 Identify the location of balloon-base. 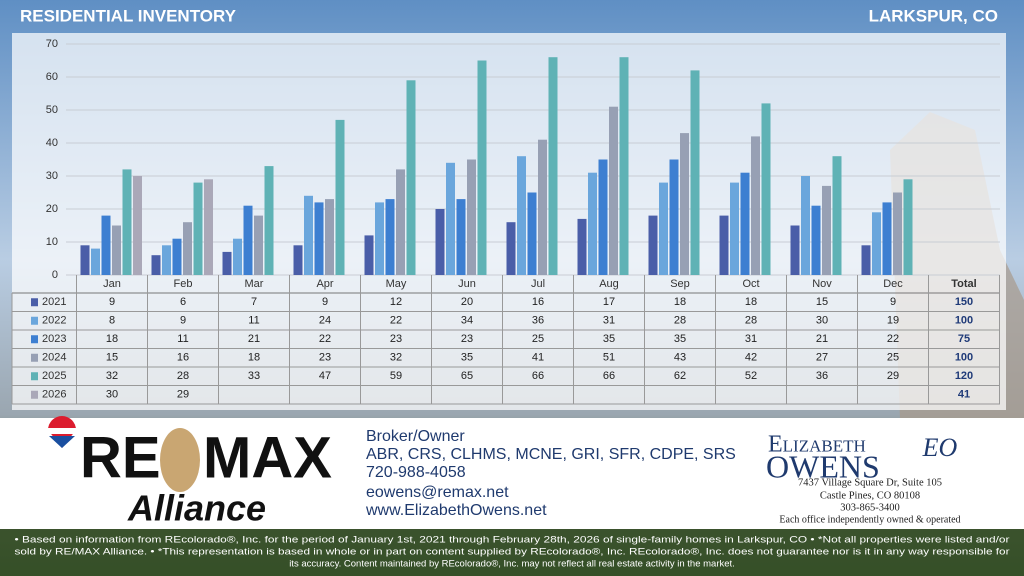
(62, 442).